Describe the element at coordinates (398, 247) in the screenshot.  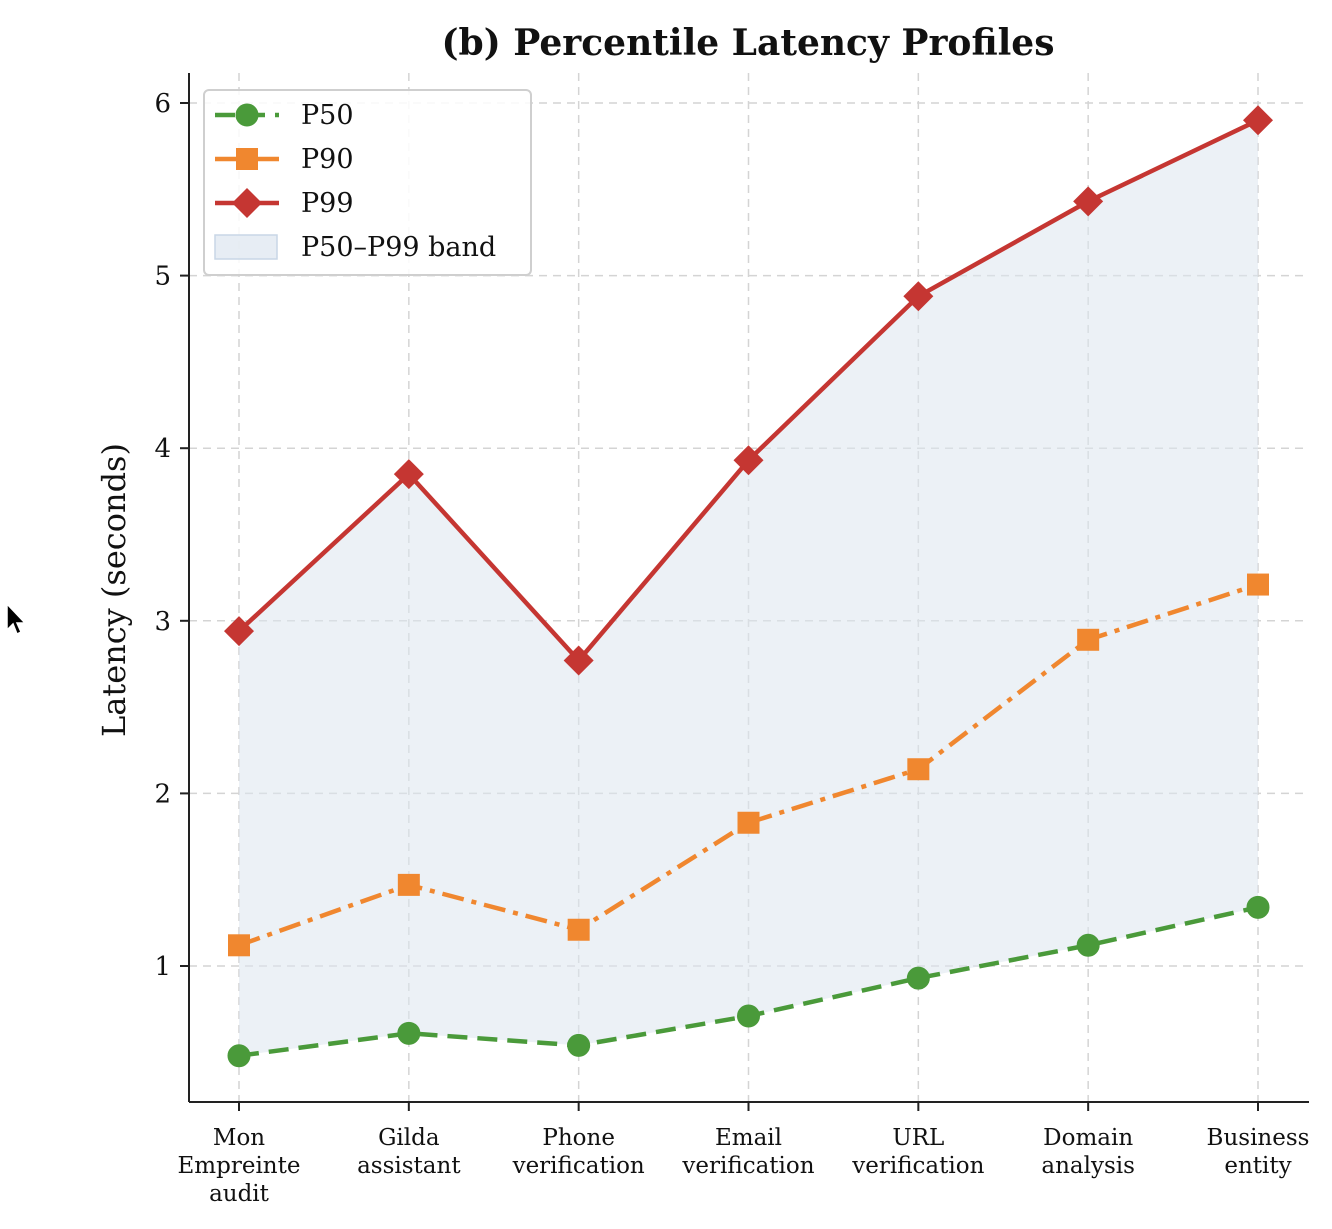
I see `legend-label-band: P50–P99 band` at that location.